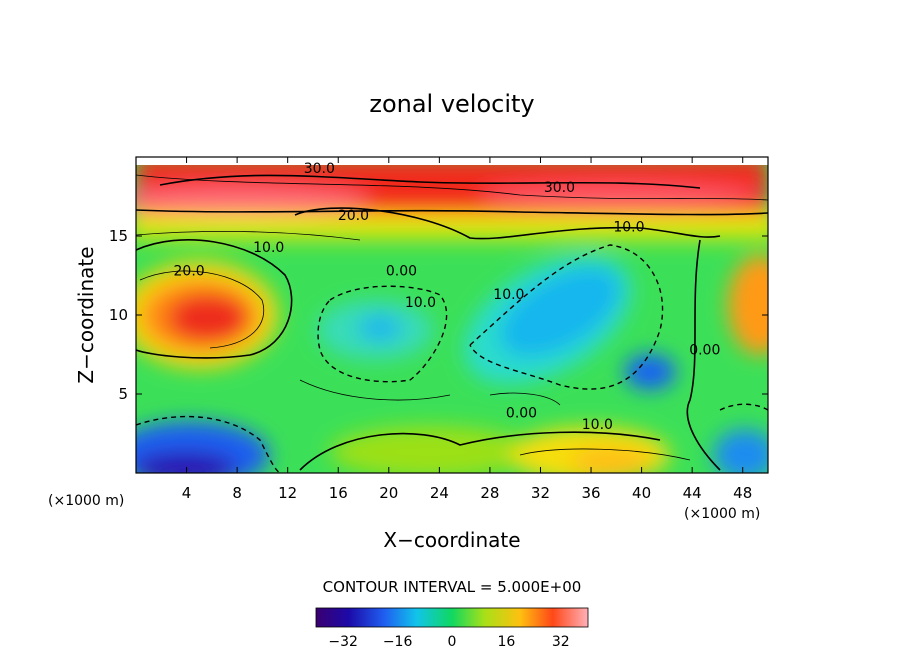 The image size is (904, 654). What do you see at coordinates (118, 236) in the screenshot?
I see `y-tick-label: 15` at bounding box center [118, 236].